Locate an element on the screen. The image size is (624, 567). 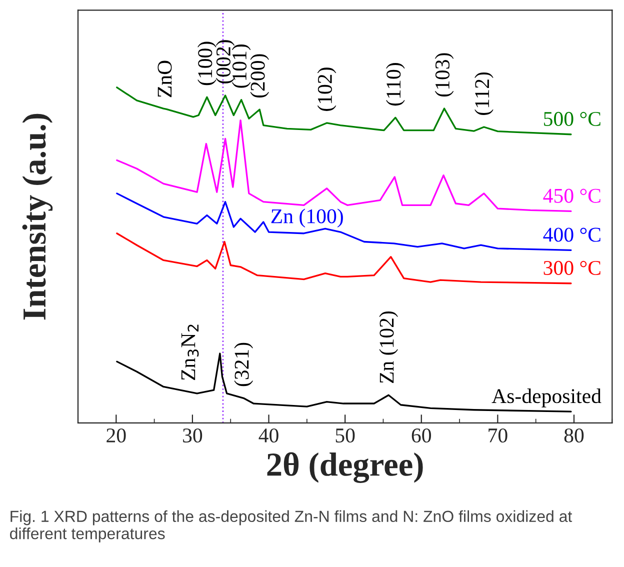
x-tick-label: 60 is located at coordinates (421, 435).